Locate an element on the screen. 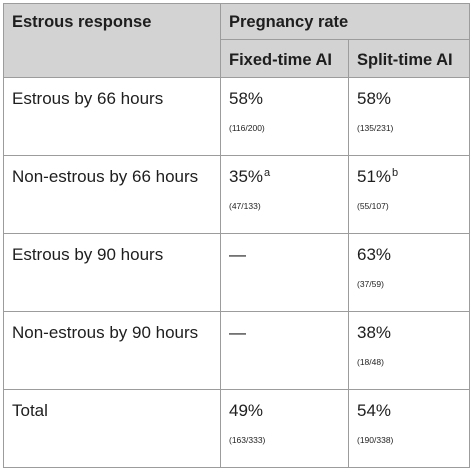 Image resolution: width=474 pixels, height=468 pixels. rate-value: 54% is located at coordinates (374, 410).